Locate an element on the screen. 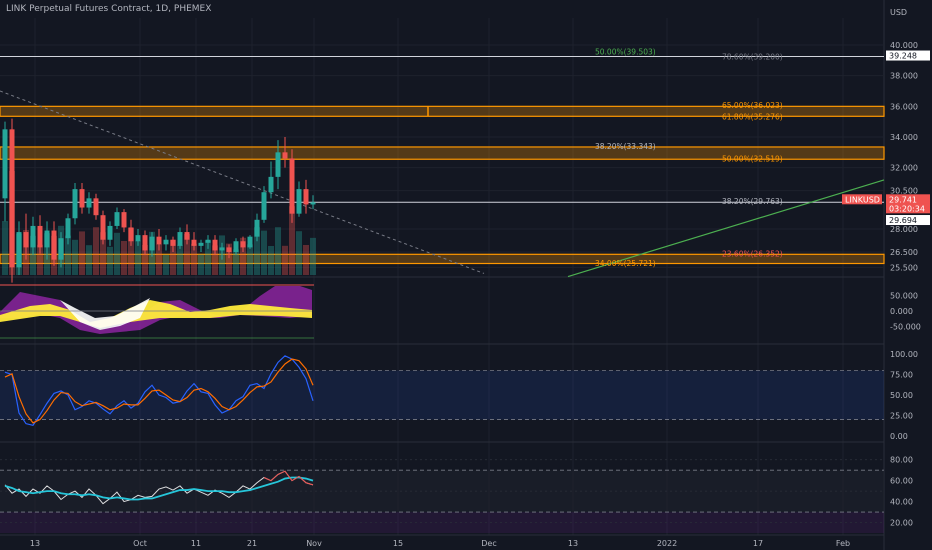  rsi-tick-label: 40.00 is located at coordinates (901, 502).